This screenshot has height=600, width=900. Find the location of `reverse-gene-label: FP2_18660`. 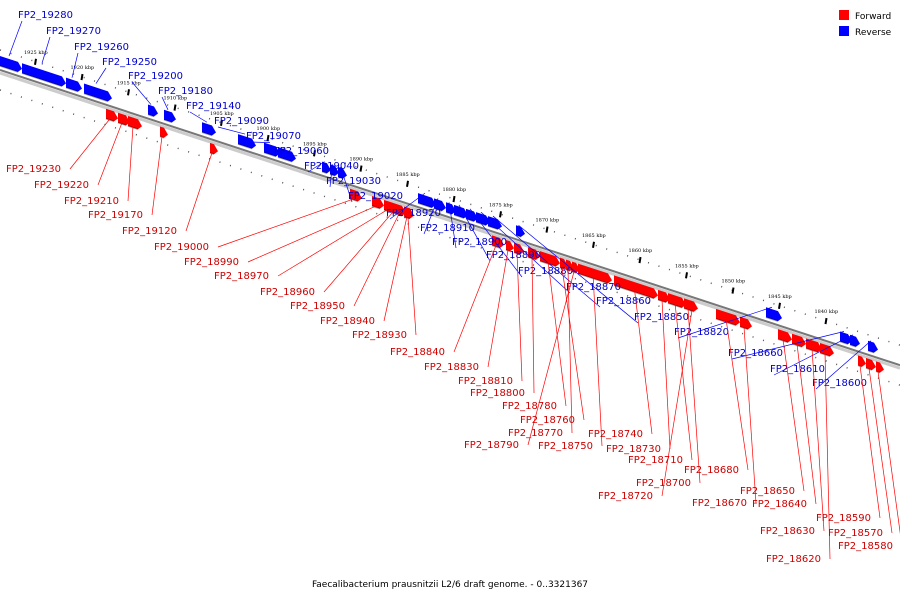

reverse-gene-label: FP2_18660 is located at coordinates (755, 353).